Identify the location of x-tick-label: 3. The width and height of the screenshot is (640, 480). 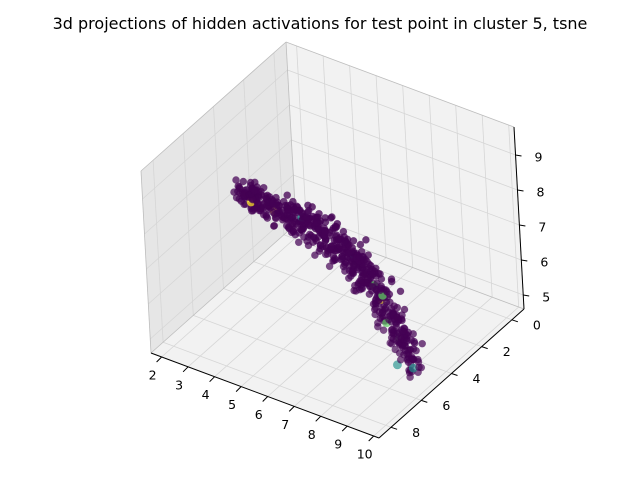
(179, 384).